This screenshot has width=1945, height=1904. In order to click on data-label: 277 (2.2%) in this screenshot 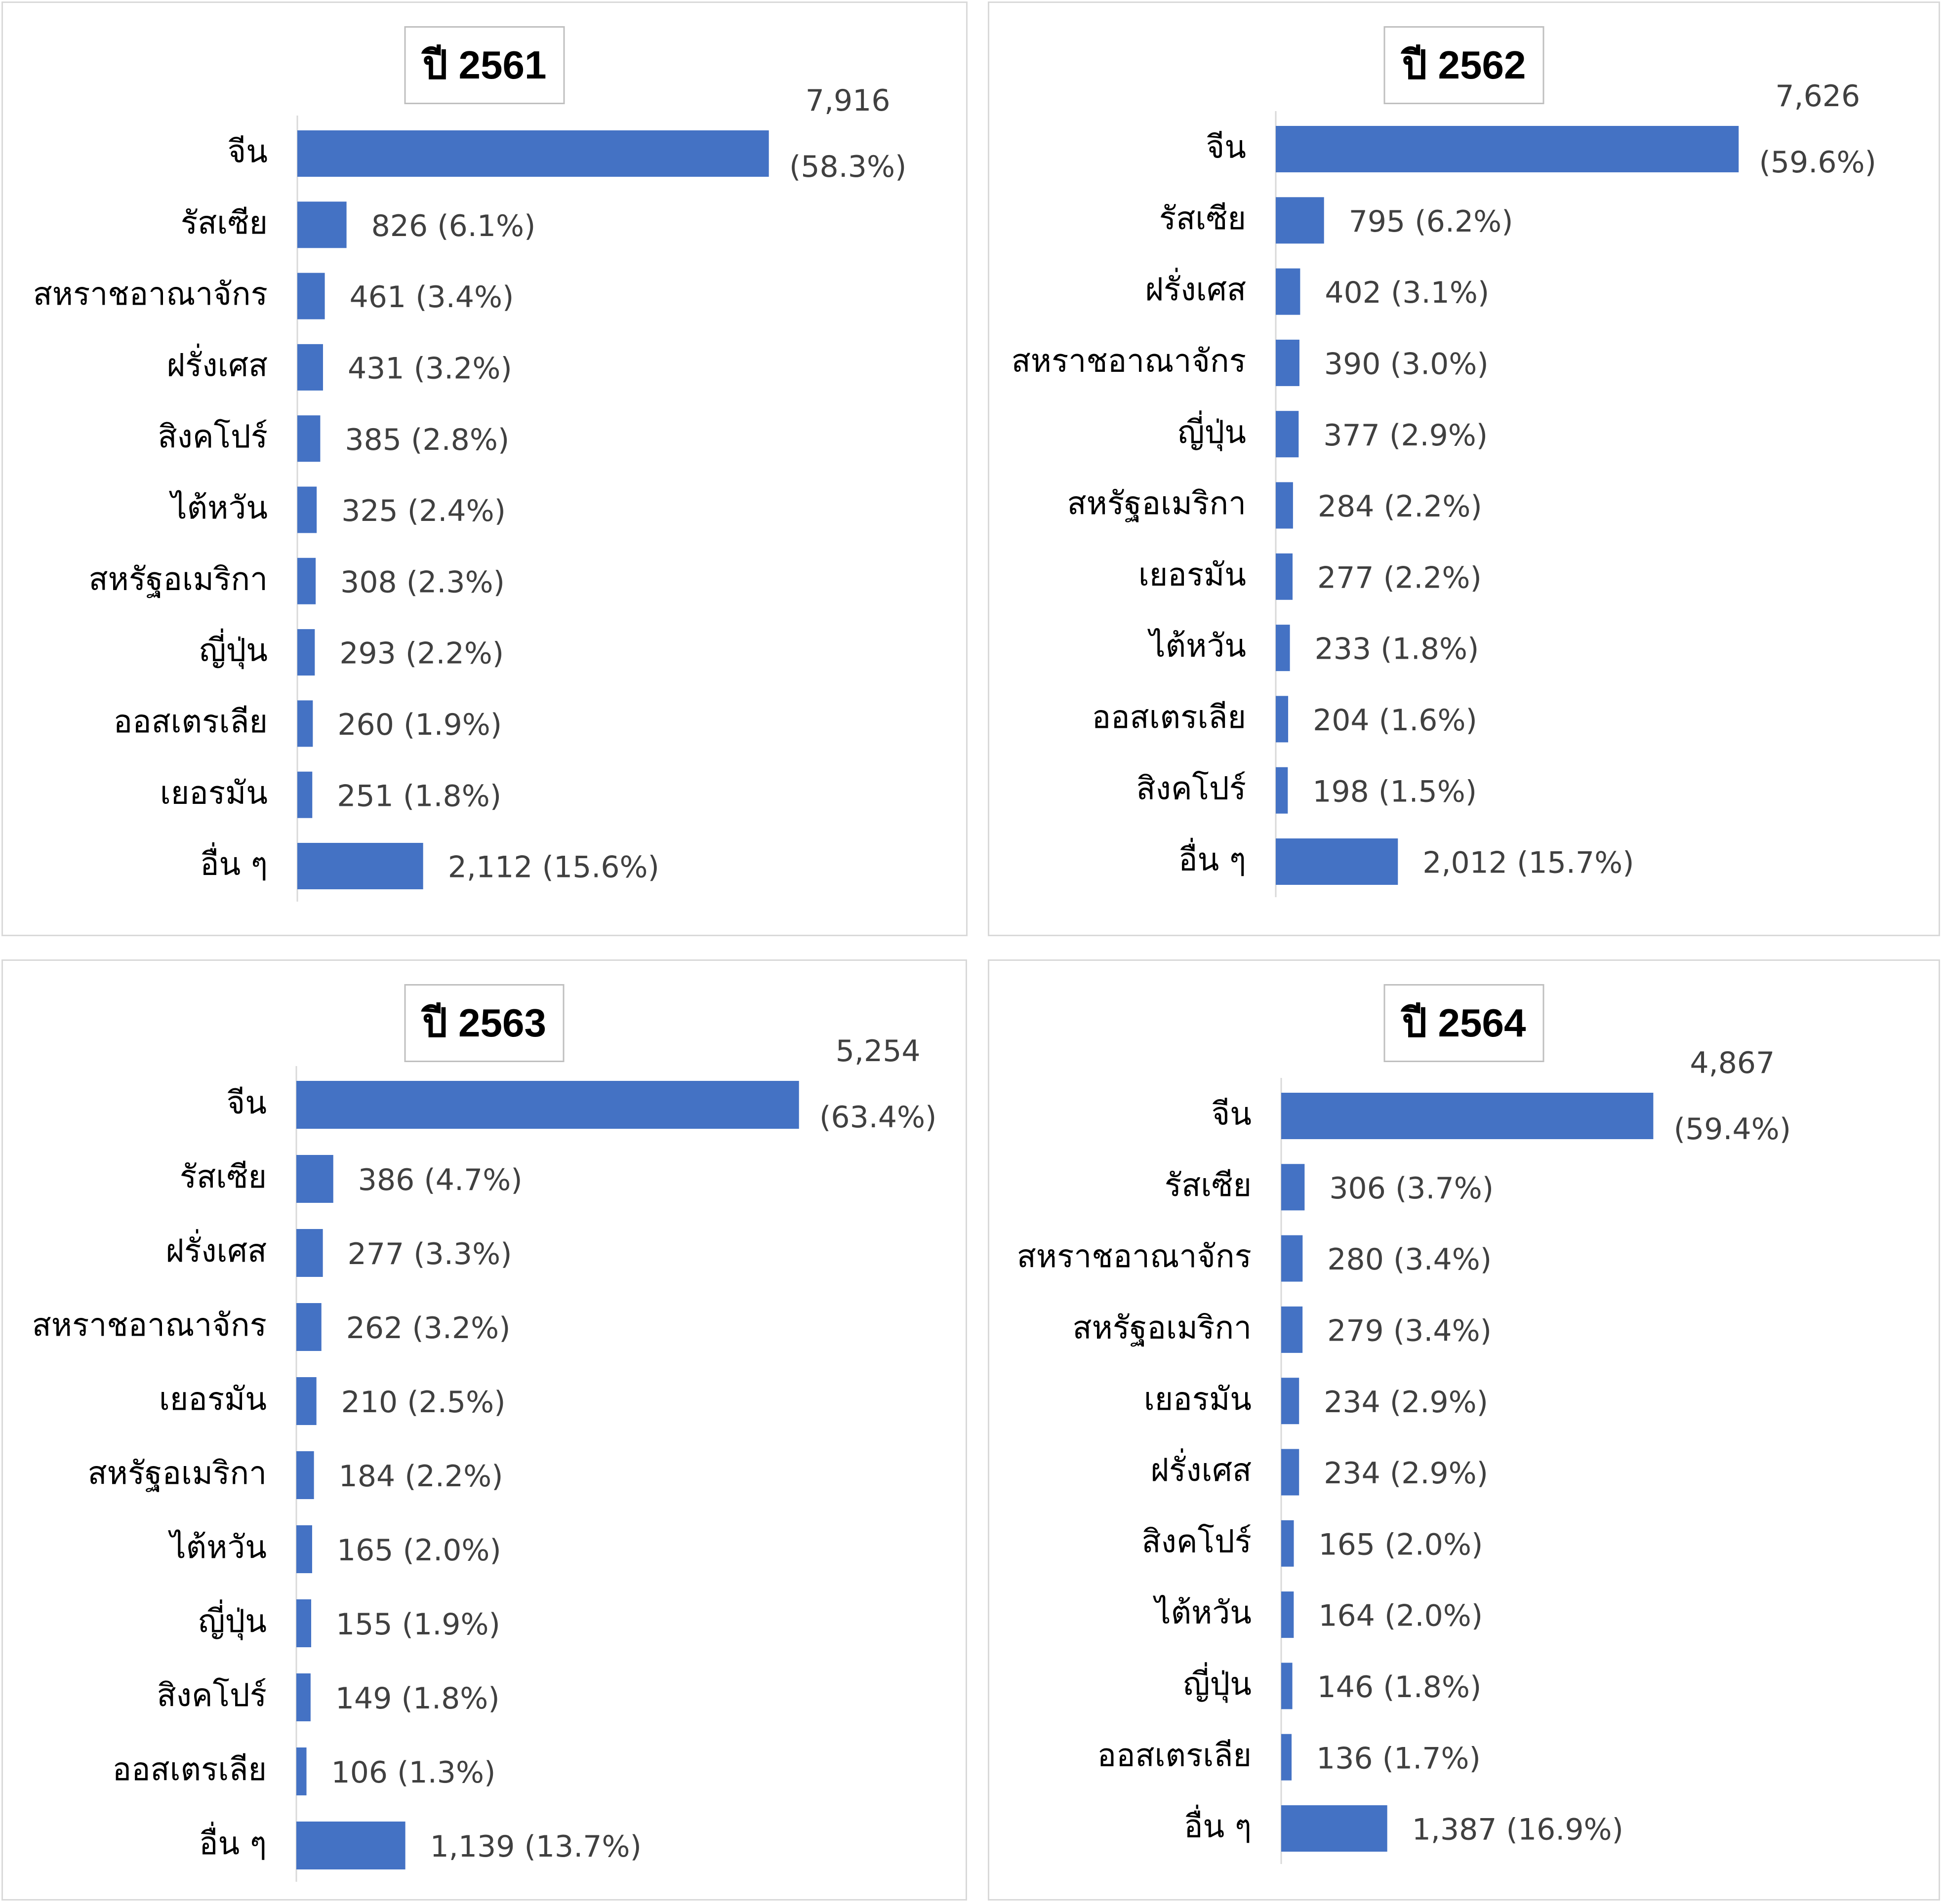, I will do `click(1399, 577)`.